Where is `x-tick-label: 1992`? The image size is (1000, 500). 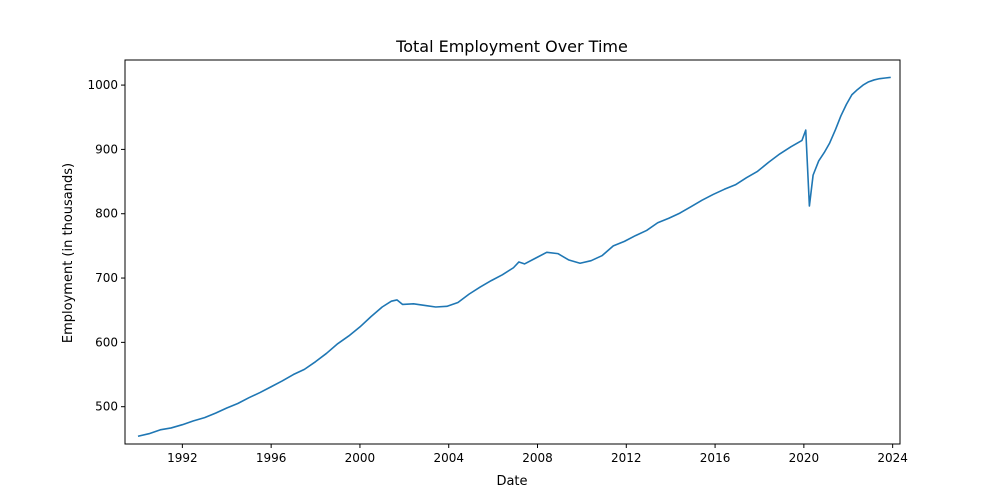
x-tick-label: 1992 is located at coordinates (182, 458).